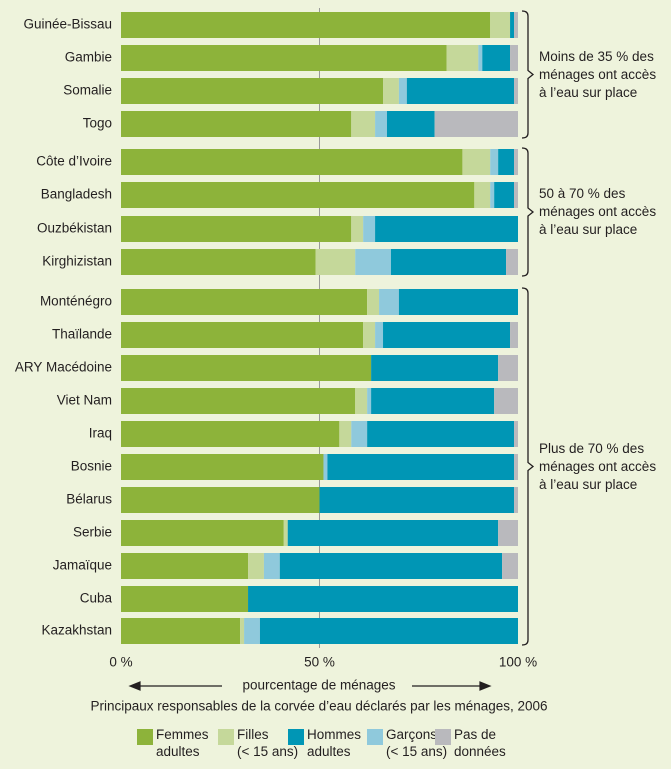  Describe the element at coordinates (82, 334) in the screenshot. I see `y-tick-label: Thaïlande` at that location.